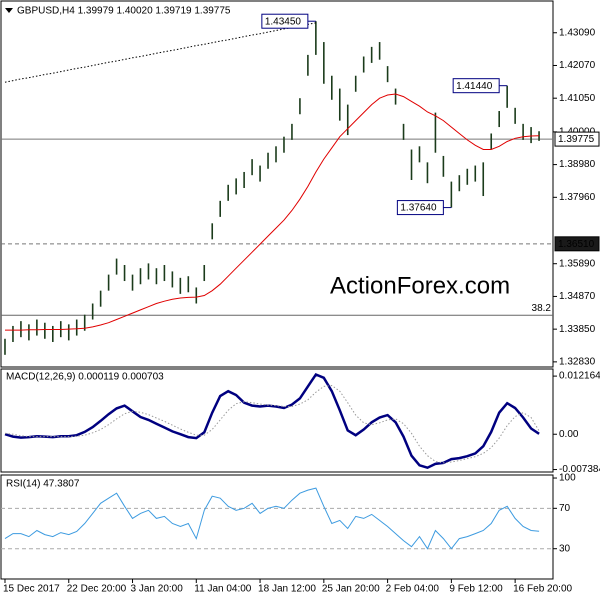 The width and height of the screenshot is (600, 600). What do you see at coordinates (567, 478) in the screenshot?
I see `y-tick-label: 100` at bounding box center [567, 478].